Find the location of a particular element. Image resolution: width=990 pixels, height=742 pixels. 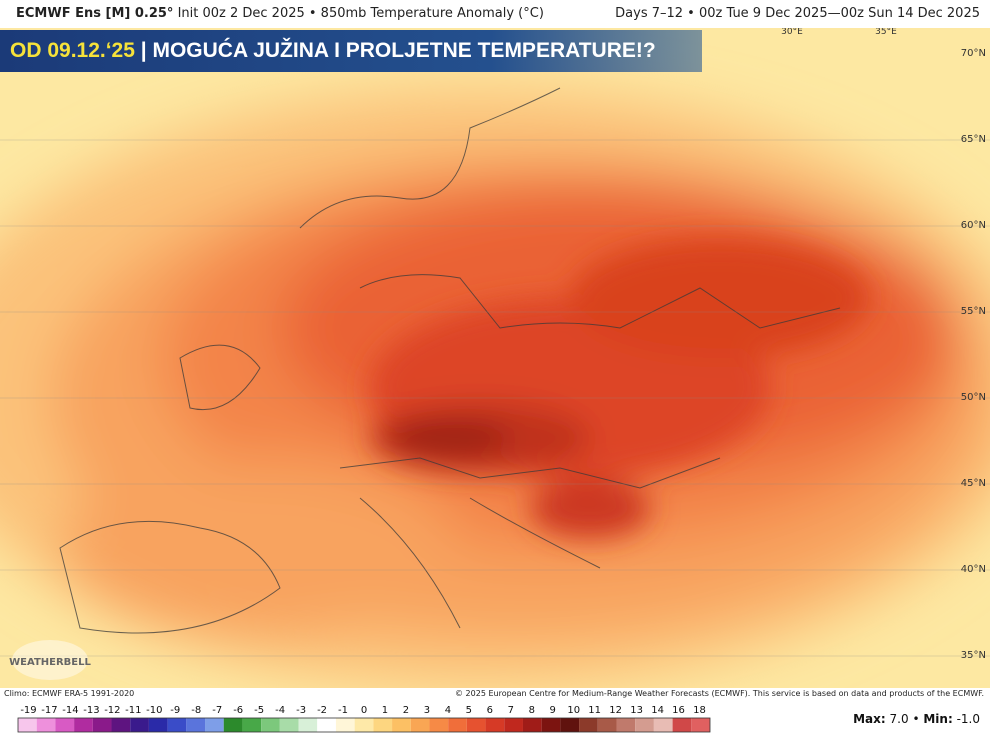

colorbar-label: -1 is located at coordinates (343, 710).